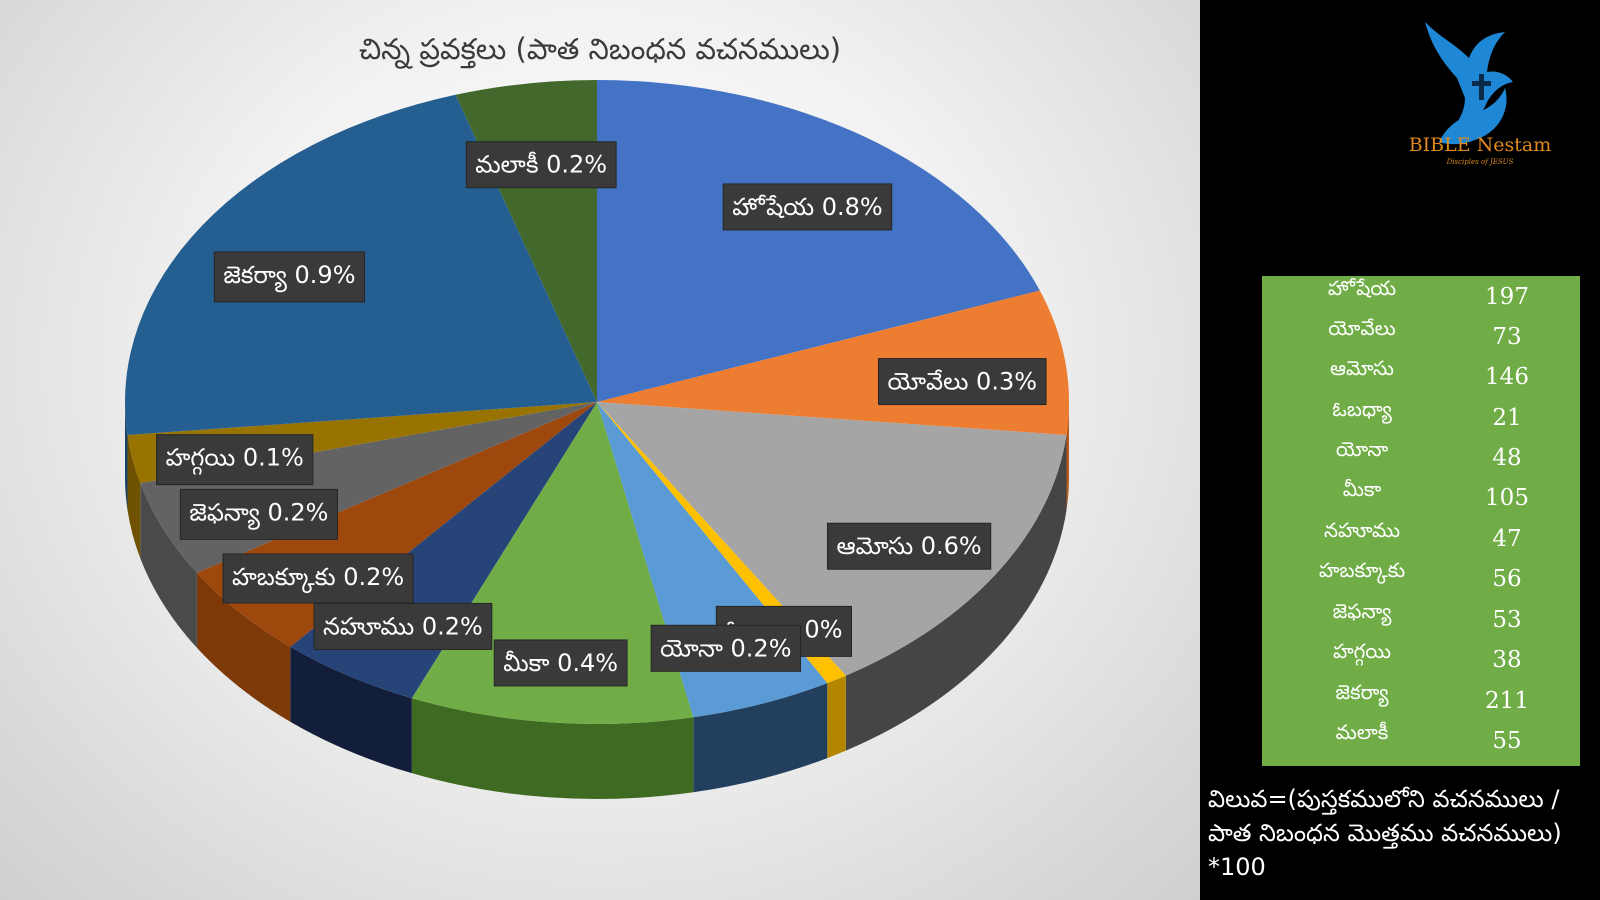  Describe the element at coordinates (1421, 659) in the screenshot. I see `table-row: హగ్గయి 38` at that location.